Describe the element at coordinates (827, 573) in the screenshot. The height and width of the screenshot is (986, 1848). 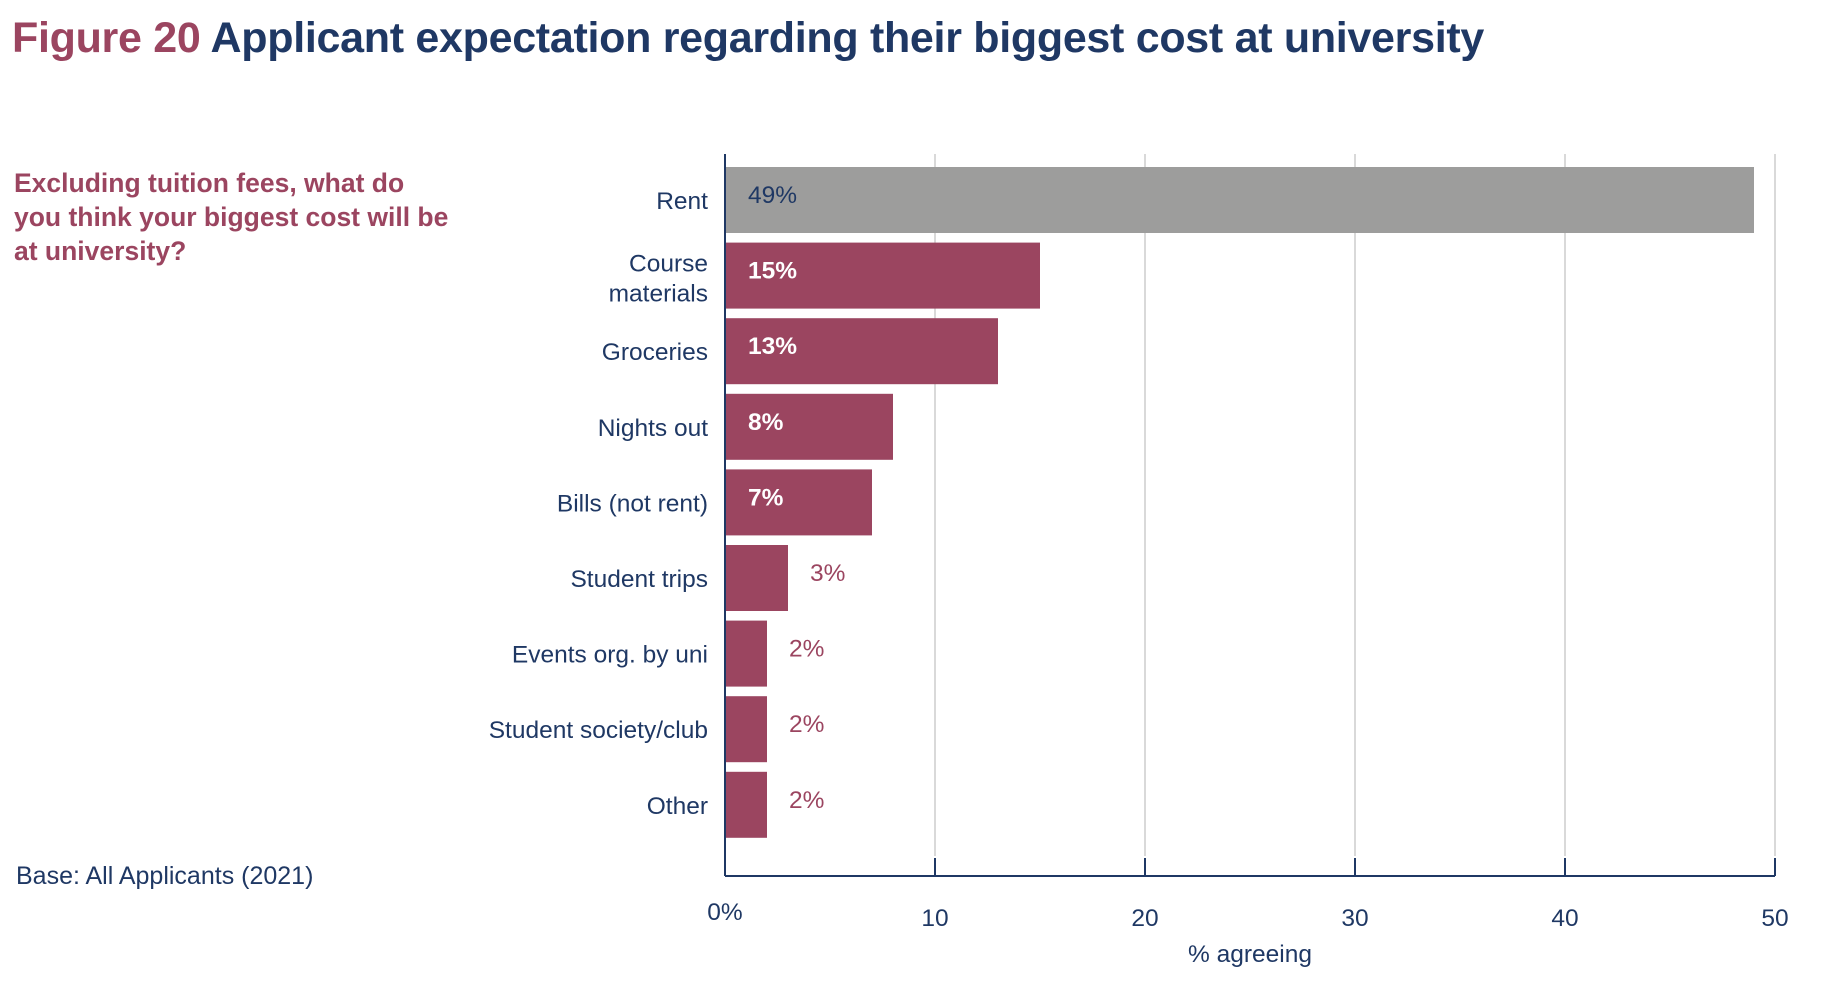
I see `data-label: 3%` at that location.